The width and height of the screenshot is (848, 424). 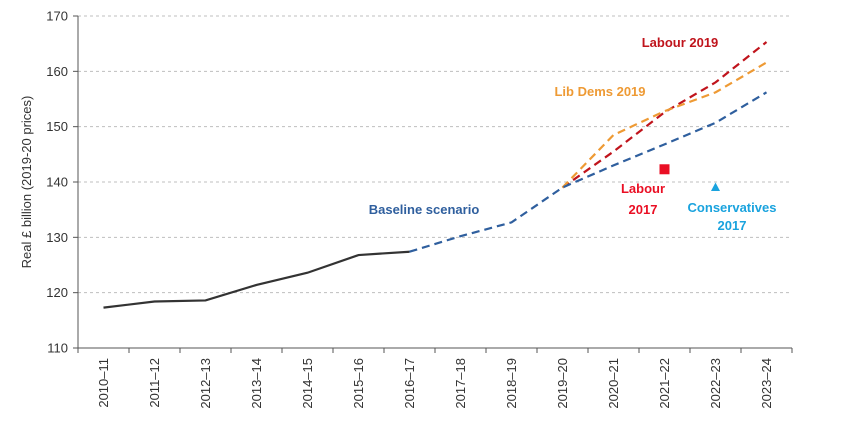 What do you see at coordinates (643, 209) in the screenshot?
I see `annotation-labour-2017-line2: 2017` at bounding box center [643, 209].